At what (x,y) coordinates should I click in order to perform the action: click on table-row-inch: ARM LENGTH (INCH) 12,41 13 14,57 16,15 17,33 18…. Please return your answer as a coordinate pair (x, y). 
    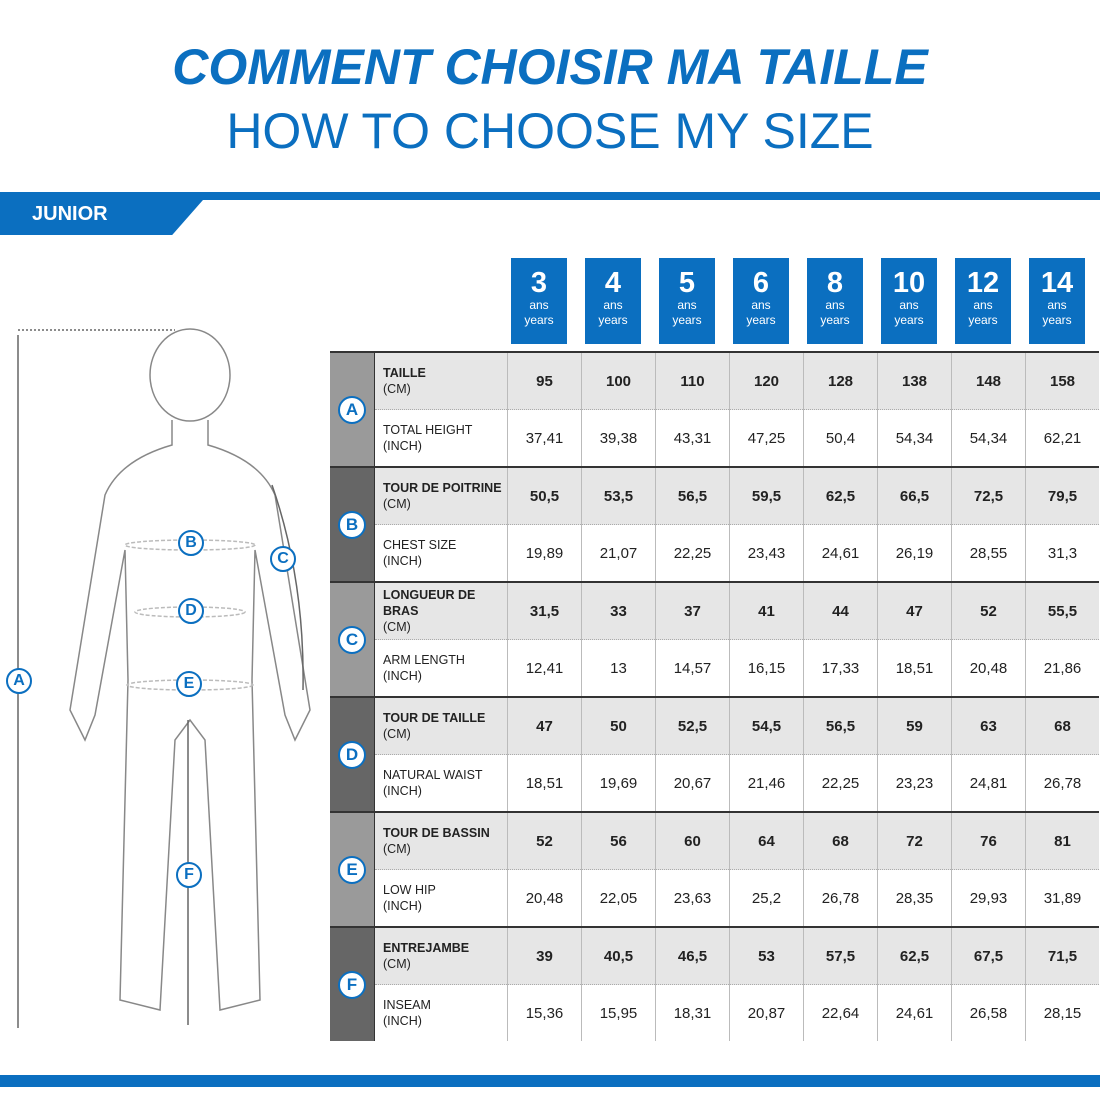
    Looking at the image, I should click on (714, 668).